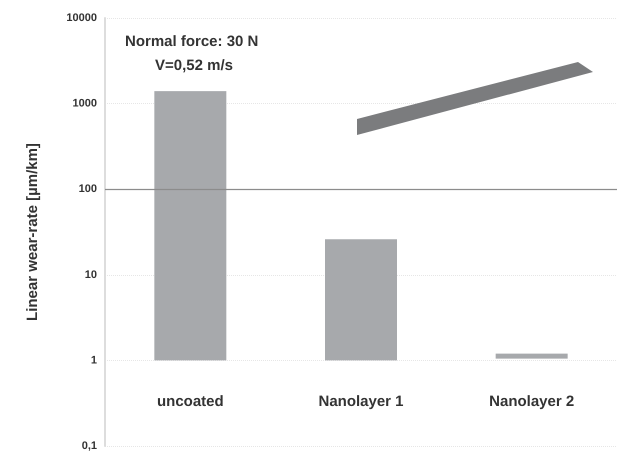 This screenshot has height=452, width=617. Describe the element at coordinates (89, 446) in the screenshot. I see `y-tick-label: 0,1` at that location.